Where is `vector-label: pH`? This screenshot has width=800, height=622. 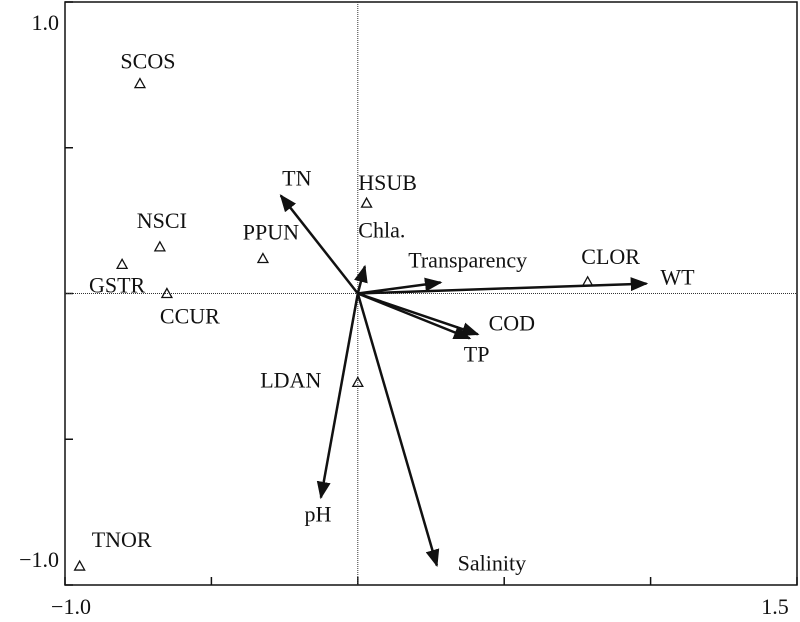 vector-label: pH is located at coordinates (317, 514).